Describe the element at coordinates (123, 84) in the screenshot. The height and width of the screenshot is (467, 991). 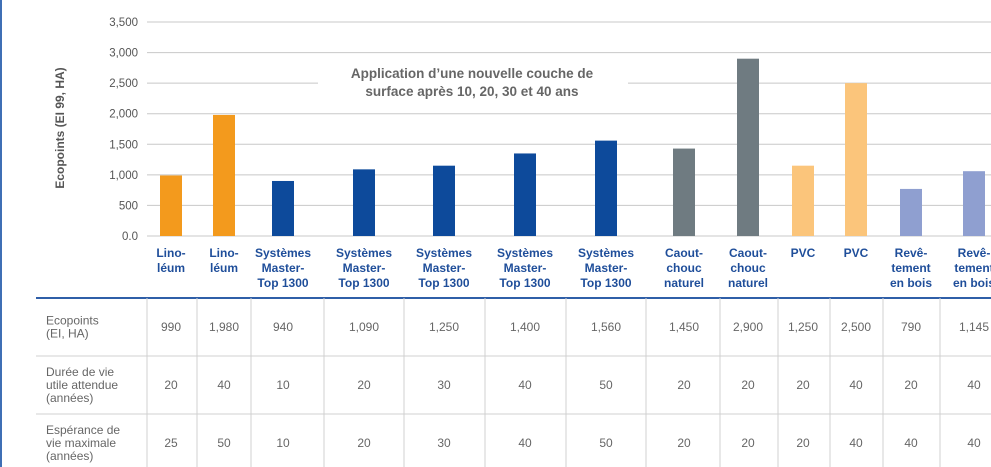
I see `y-tick-label: 2,500` at that location.